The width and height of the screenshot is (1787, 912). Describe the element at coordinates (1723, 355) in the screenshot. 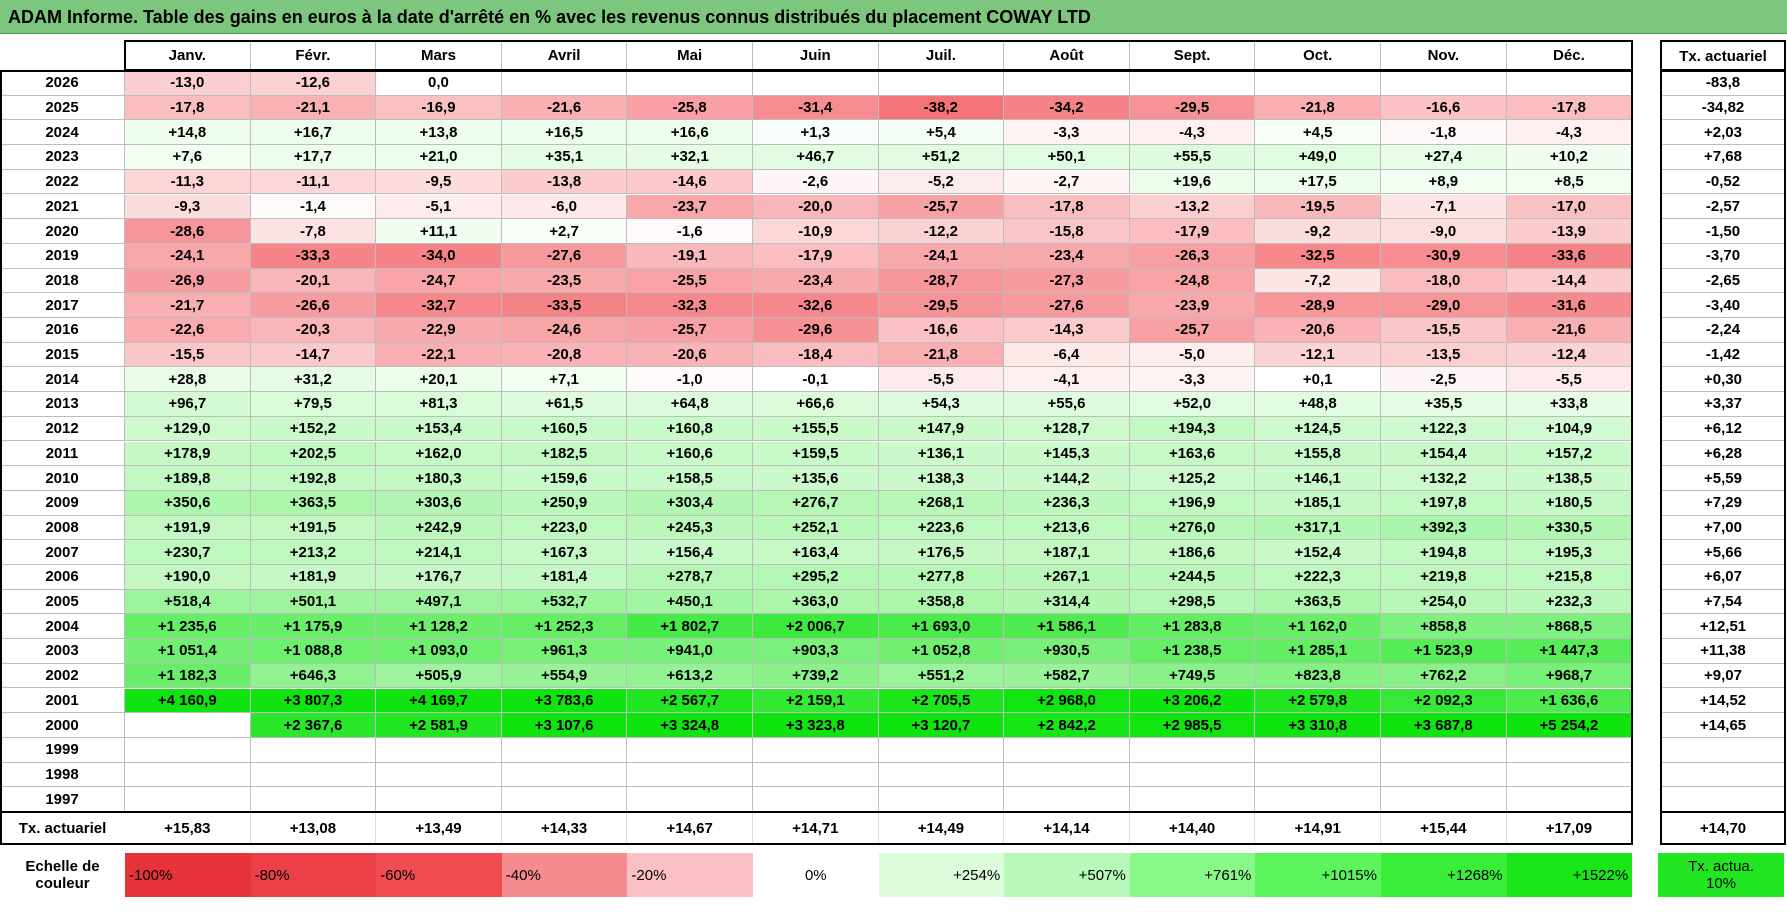

I see `total-cell: -1,42` at that location.